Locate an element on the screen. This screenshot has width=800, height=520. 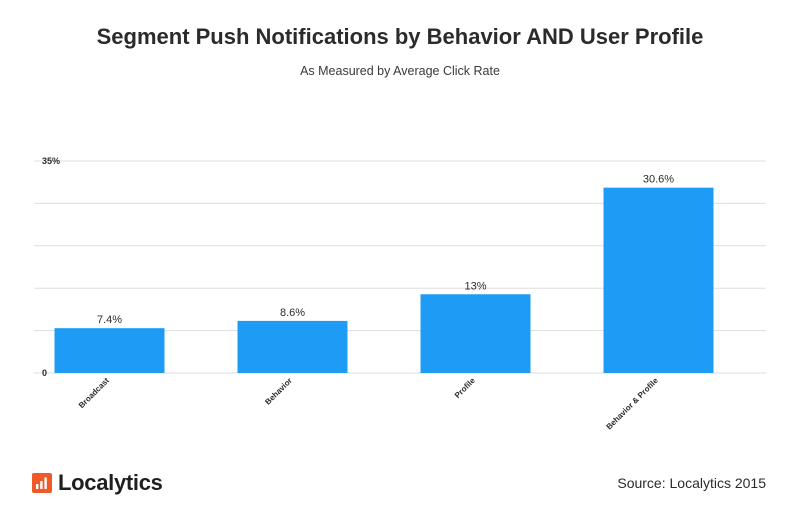
y-tick-label: 0 is located at coordinates (44, 373).